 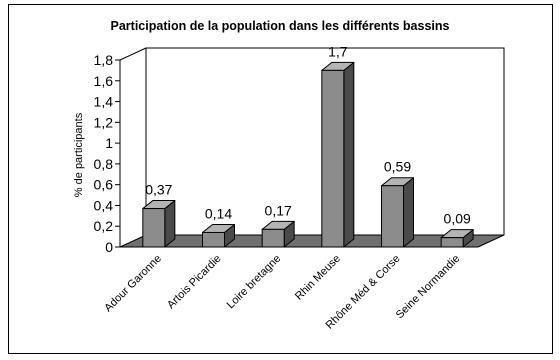 What do you see at coordinates (104, 164) in the screenshot?
I see `y-tick-label: 0,8` at bounding box center [104, 164].